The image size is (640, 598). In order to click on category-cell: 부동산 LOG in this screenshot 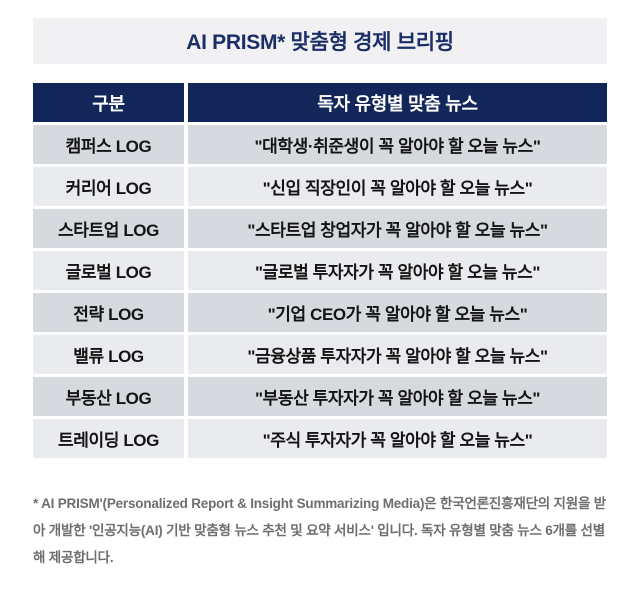, I will do `click(108, 396)`.